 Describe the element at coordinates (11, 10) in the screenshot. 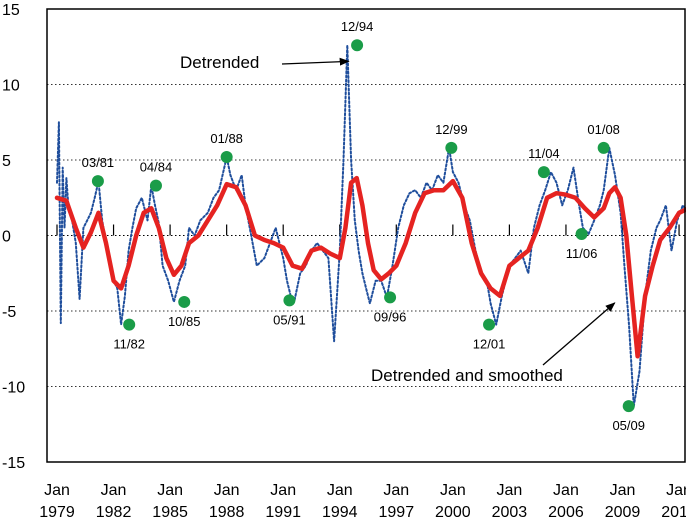

I see `y-tick-label: 15` at that location.